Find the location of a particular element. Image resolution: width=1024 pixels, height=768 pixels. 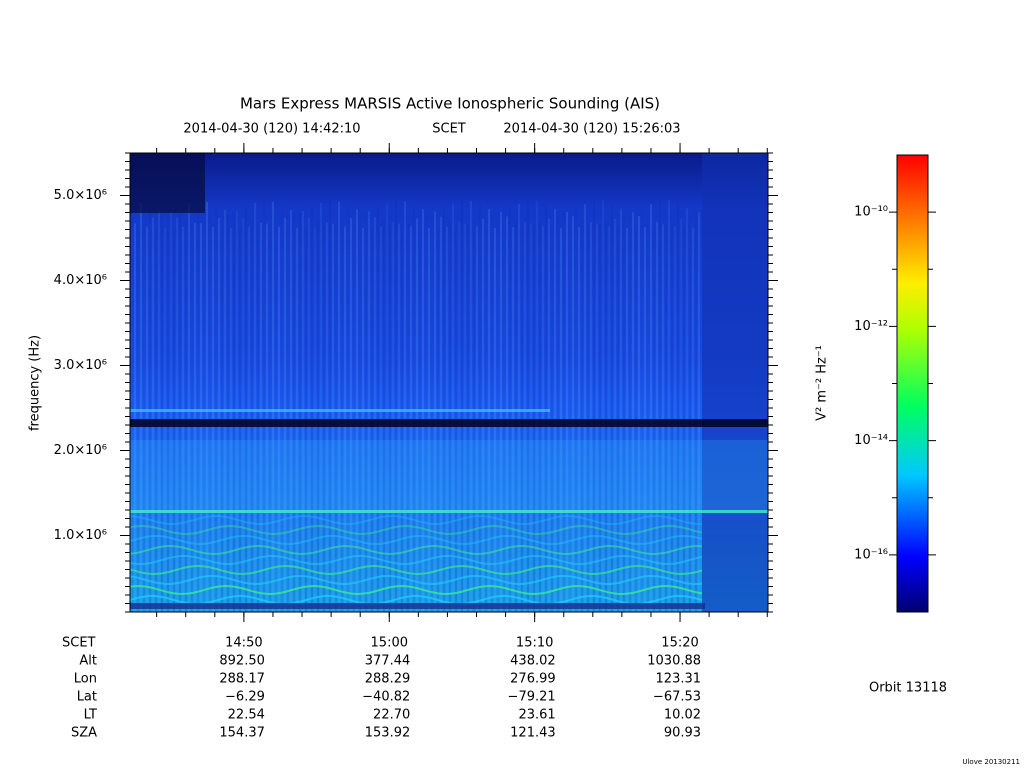

time-row-label: SCET is located at coordinates (79, 643).